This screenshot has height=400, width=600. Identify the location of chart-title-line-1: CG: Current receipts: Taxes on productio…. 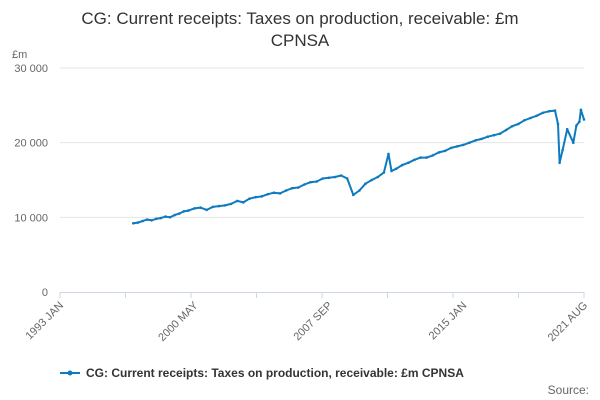
(299, 18).